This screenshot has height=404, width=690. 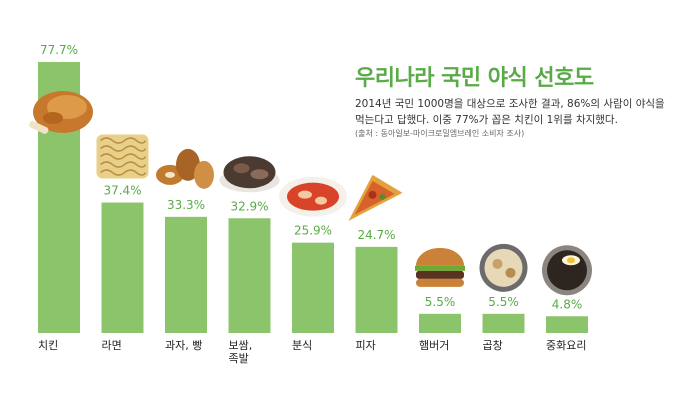 What do you see at coordinates (376, 235) in the screenshot?
I see `value-label: 24.7%` at bounding box center [376, 235].